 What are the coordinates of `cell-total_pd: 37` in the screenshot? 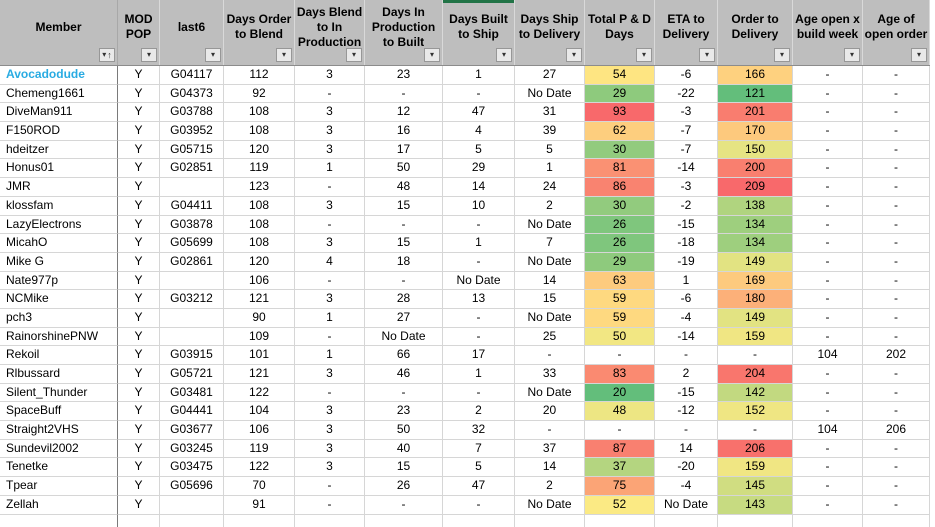 It's located at (620, 468).